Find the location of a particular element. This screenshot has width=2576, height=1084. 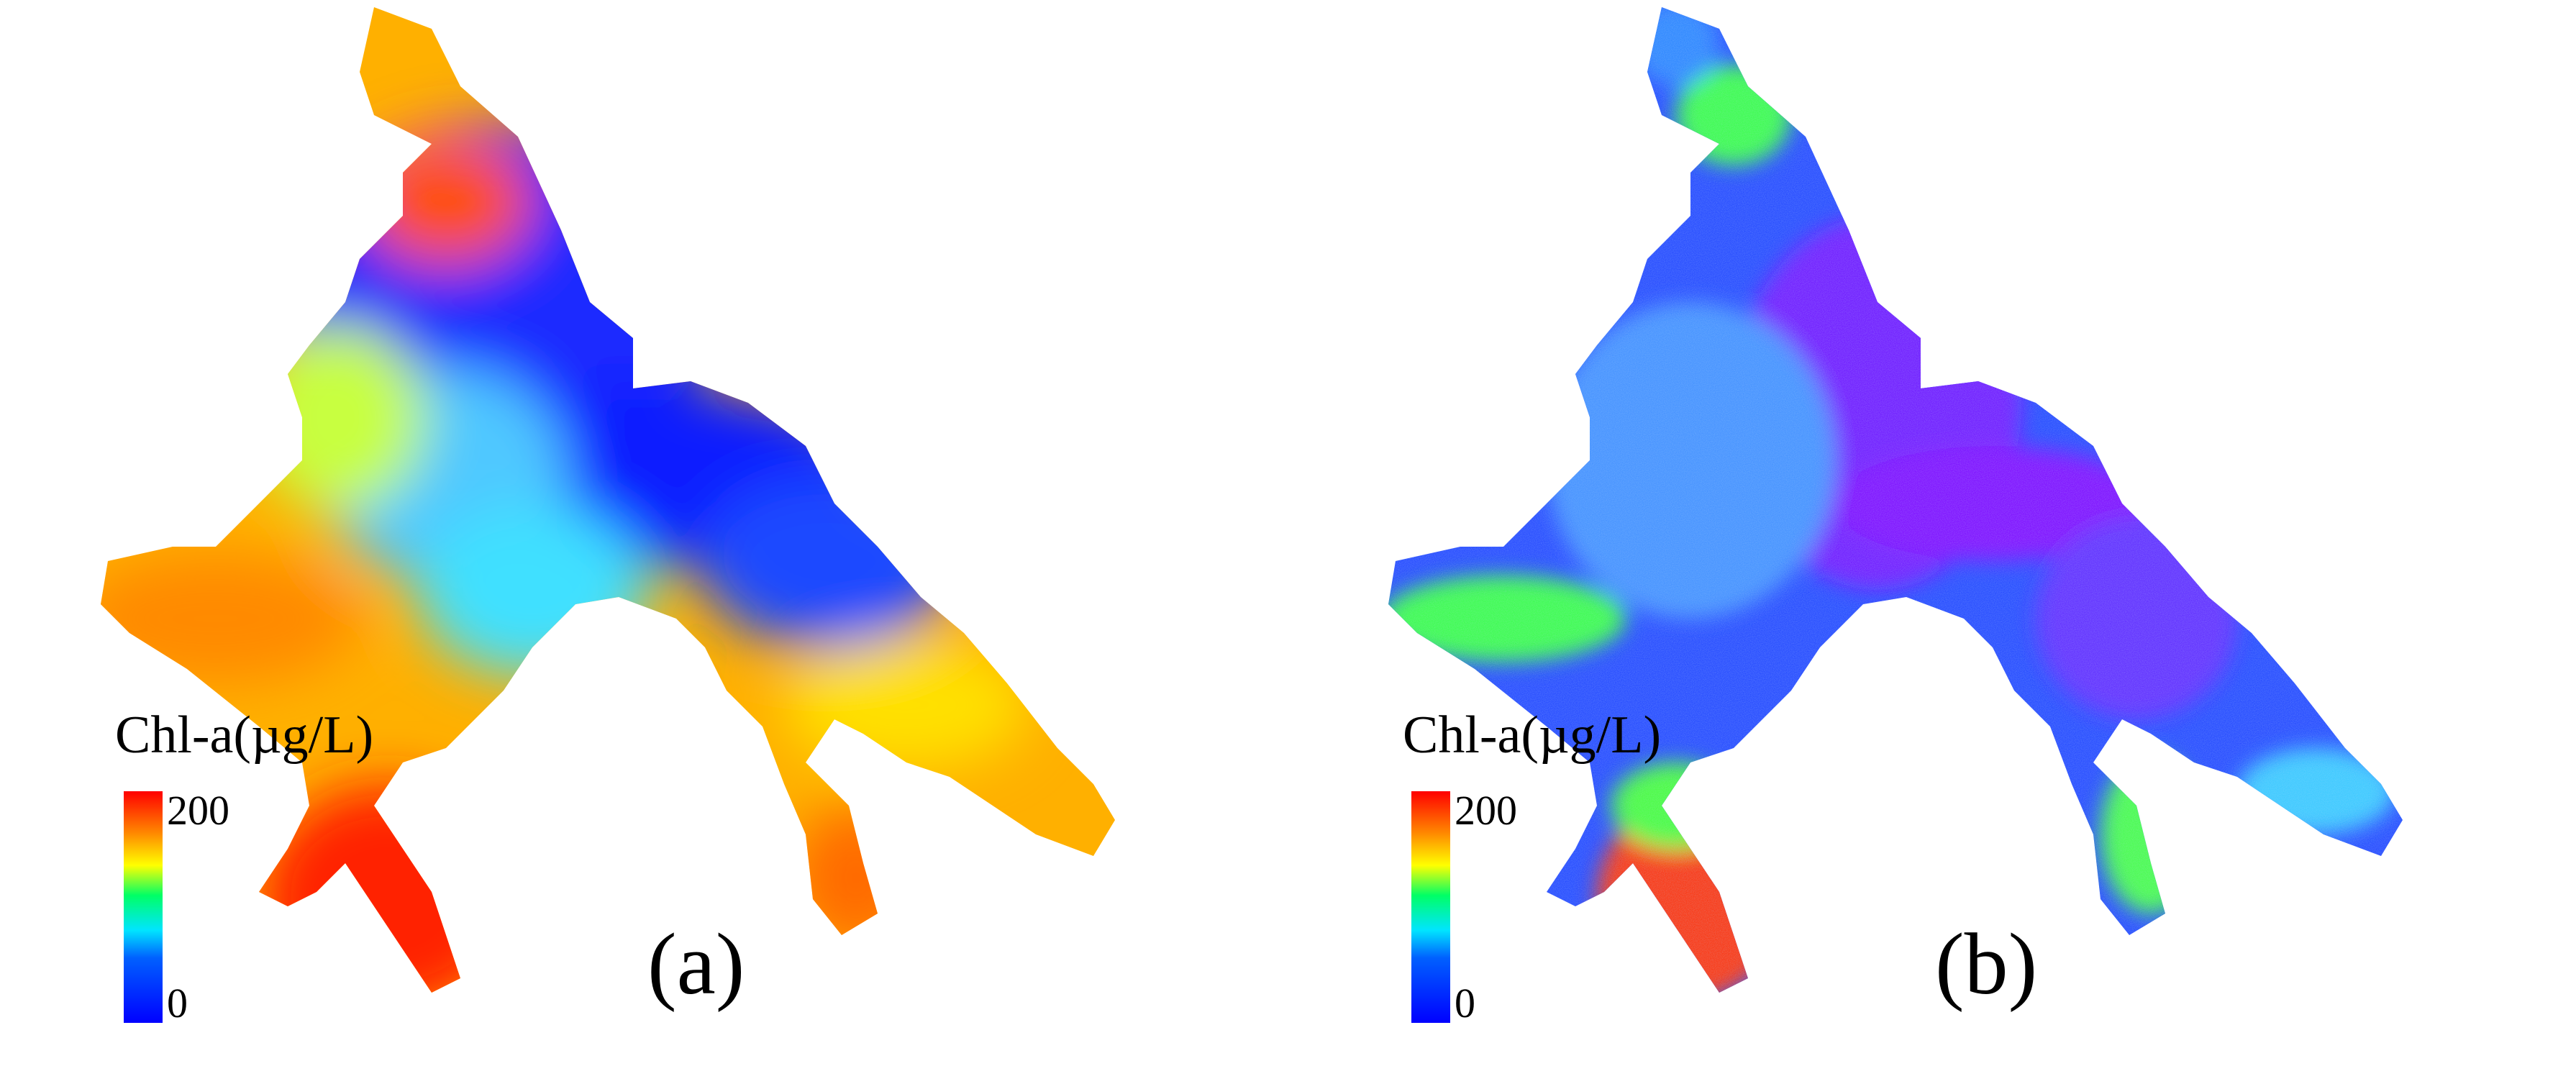

panel-label: (b) is located at coordinates (1987, 964).